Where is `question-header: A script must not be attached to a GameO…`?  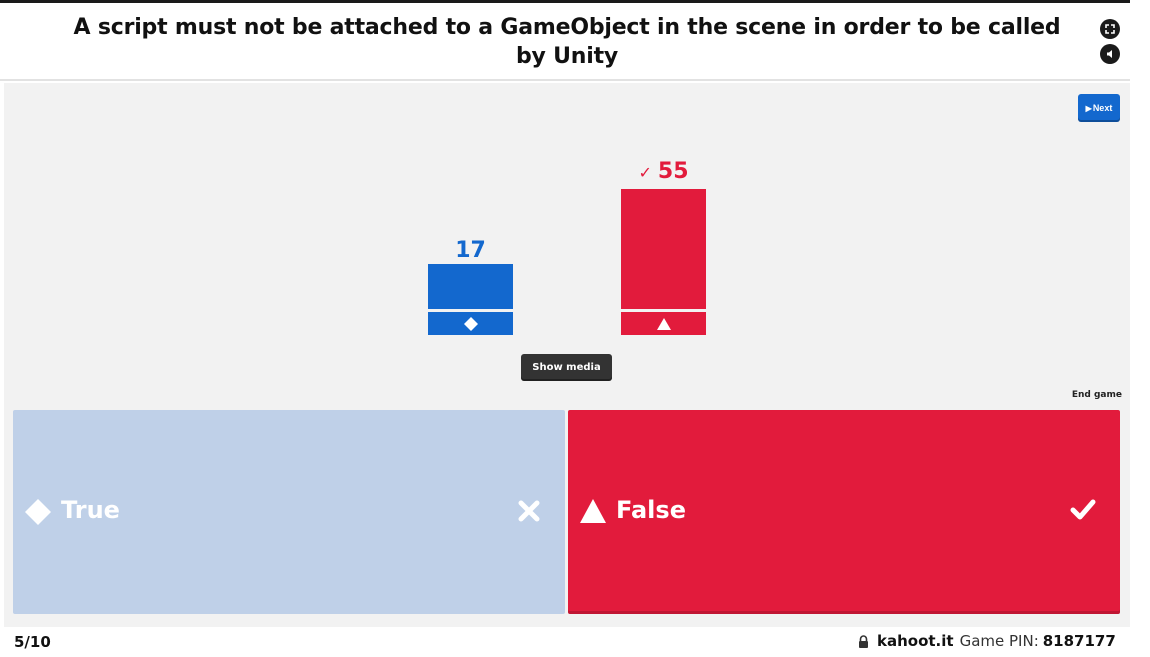 question-header: A script must not be attached to a GameO… is located at coordinates (565, 42).